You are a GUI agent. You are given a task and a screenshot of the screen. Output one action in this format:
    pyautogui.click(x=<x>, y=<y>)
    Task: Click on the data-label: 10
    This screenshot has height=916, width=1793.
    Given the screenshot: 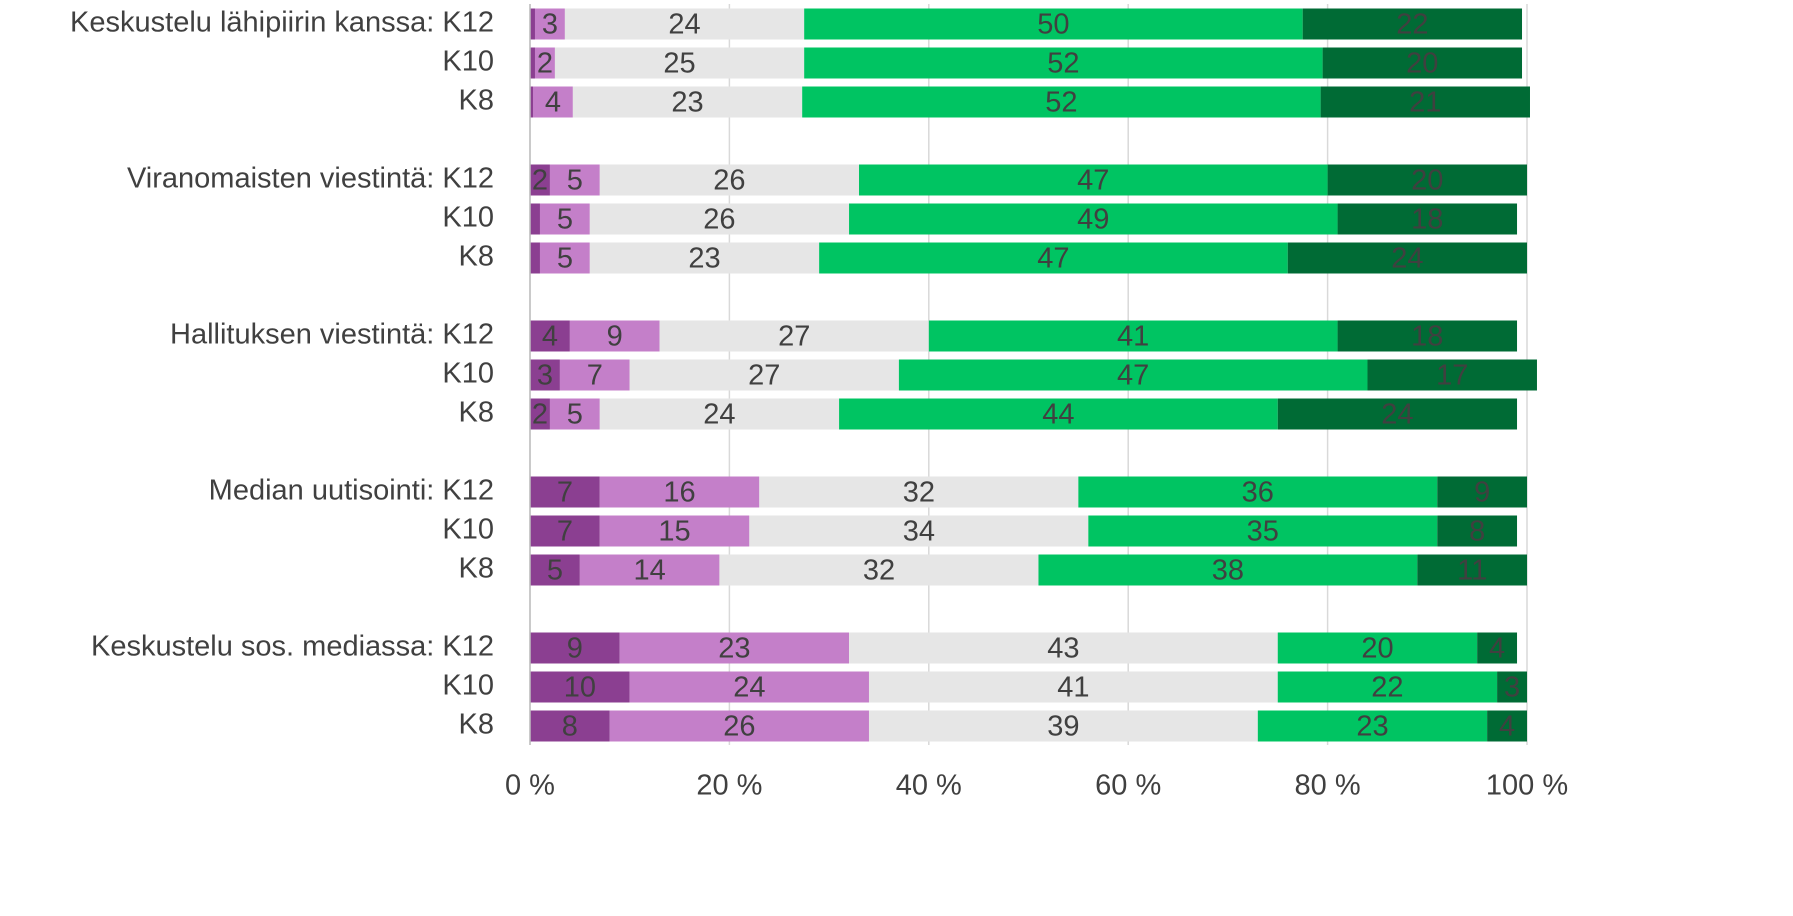 What is the action you would take?
    pyautogui.click(x=580, y=688)
    